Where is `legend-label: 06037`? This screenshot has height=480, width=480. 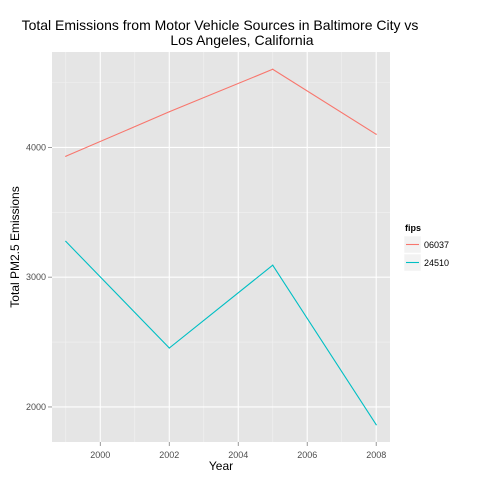 legend-label: 06037 is located at coordinates (436, 245).